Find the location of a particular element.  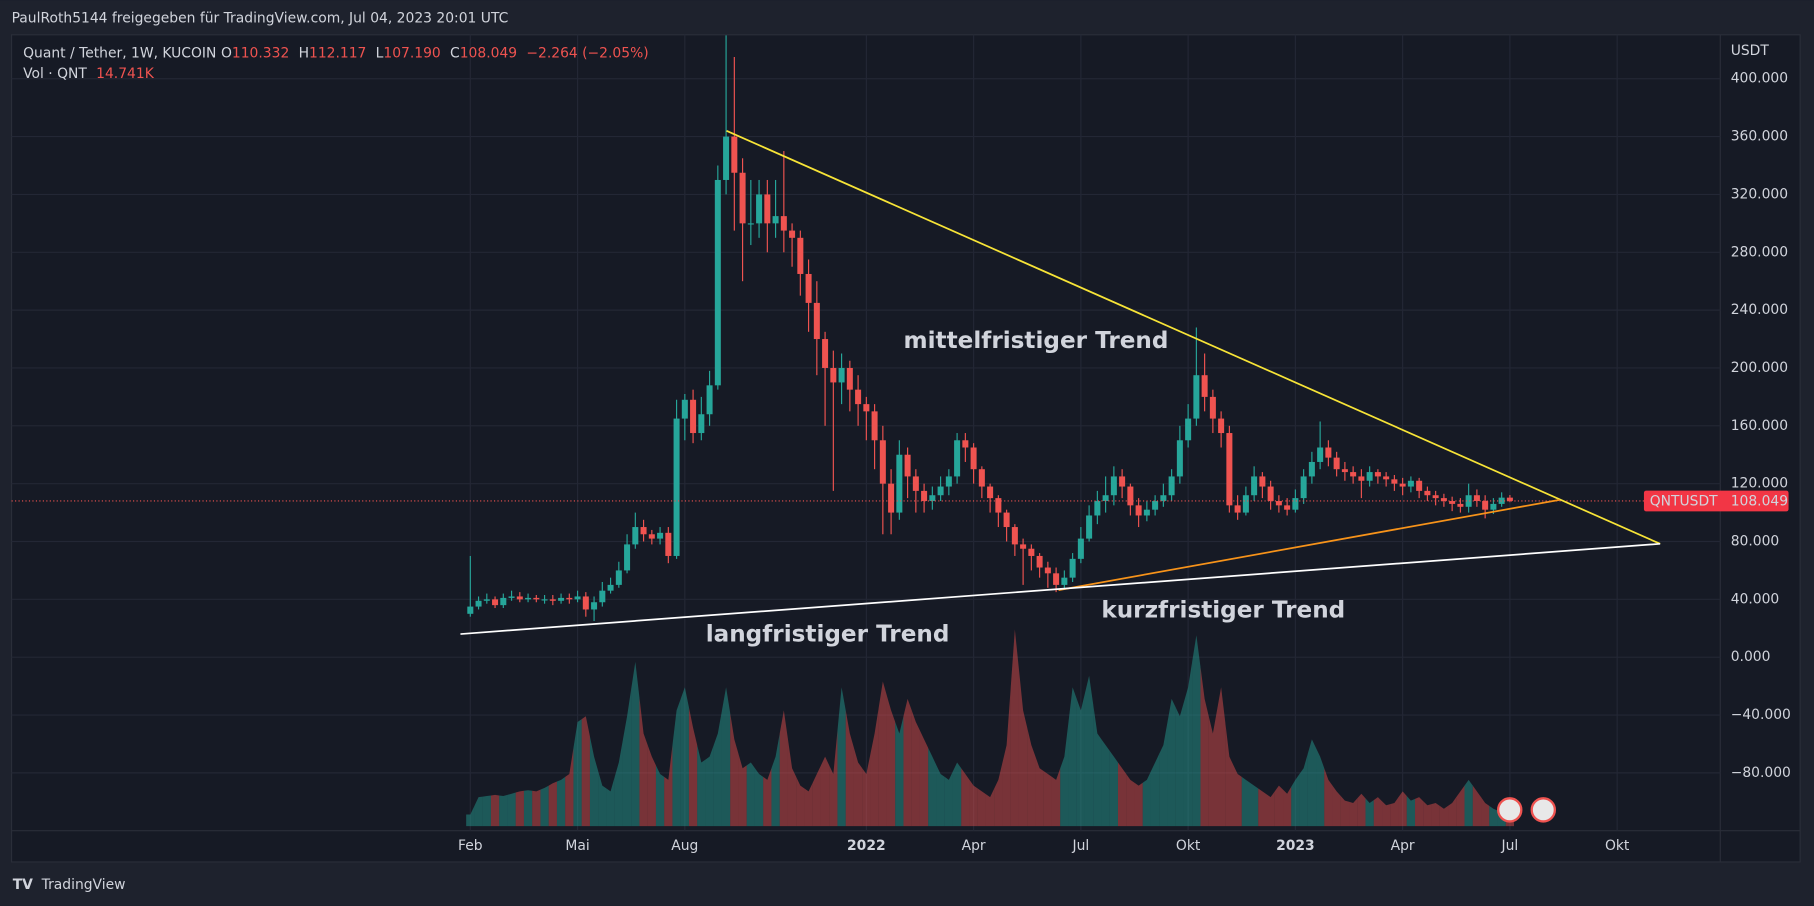

event-icon is located at coordinates (1543, 810).